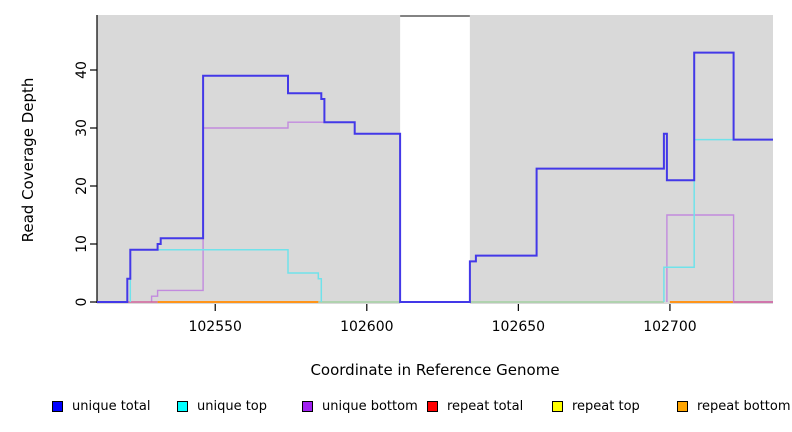 The height and width of the screenshot is (432, 792). What do you see at coordinates (82, 244) in the screenshot?
I see `y-tick-label: 10` at bounding box center [82, 244].